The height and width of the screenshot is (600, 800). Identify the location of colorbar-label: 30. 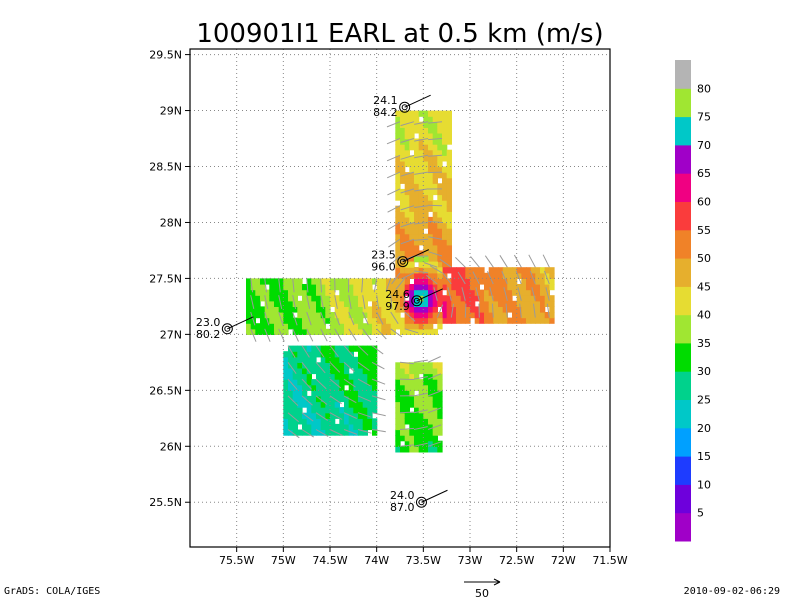
(704, 371).